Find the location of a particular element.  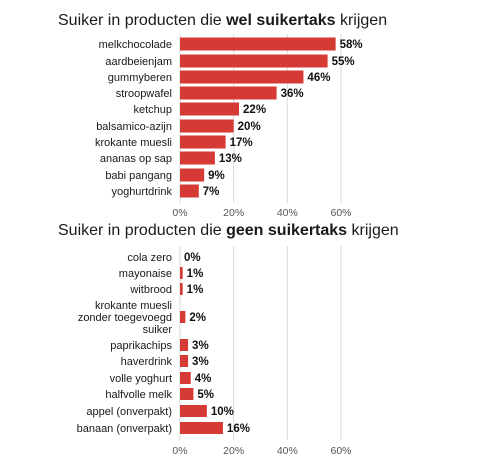

category-label-2-8: appel (onverpakt) is located at coordinates (129, 412).